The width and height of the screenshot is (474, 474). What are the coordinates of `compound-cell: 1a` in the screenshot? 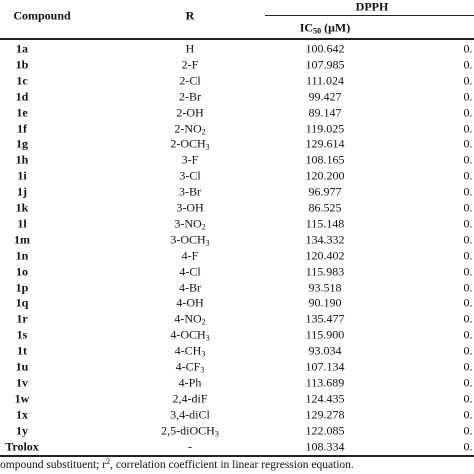 It's located at (22, 48).